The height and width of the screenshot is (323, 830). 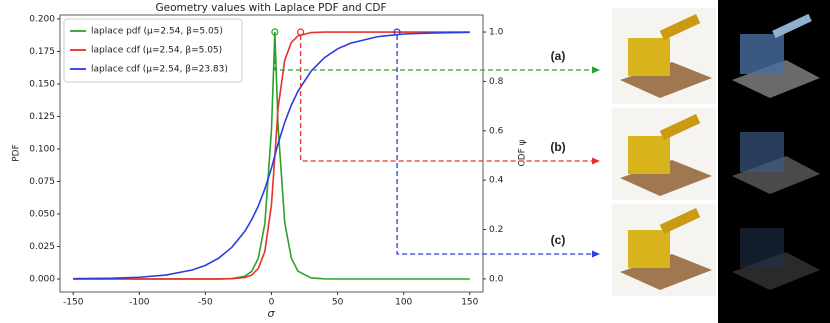 What do you see at coordinates (42, 52) in the screenshot?
I see `y-tick-label: 0.175` at bounding box center [42, 52].